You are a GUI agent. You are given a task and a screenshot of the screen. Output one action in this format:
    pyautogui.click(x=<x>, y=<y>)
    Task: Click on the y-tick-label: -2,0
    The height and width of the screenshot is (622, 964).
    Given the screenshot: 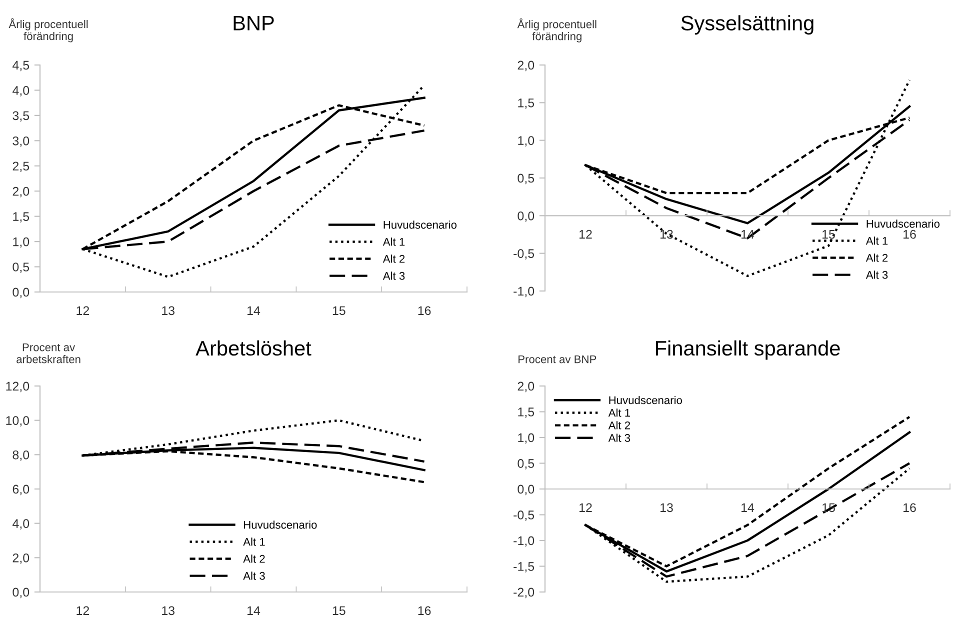 What is the action you would take?
    pyautogui.click(x=524, y=593)
    